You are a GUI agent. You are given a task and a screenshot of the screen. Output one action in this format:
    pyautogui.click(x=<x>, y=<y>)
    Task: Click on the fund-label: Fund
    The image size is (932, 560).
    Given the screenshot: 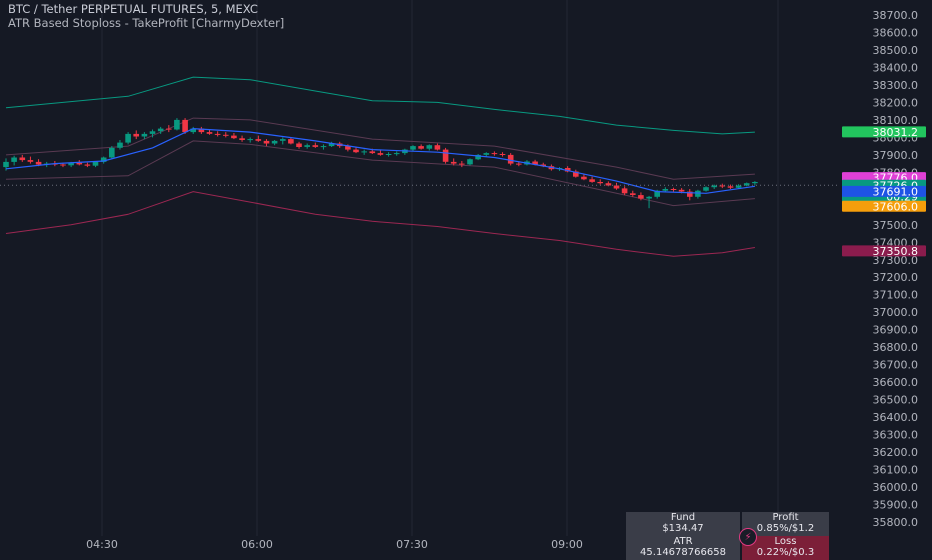 What is the action you would take?
    pyautogui.click(x=683, y=517)
    